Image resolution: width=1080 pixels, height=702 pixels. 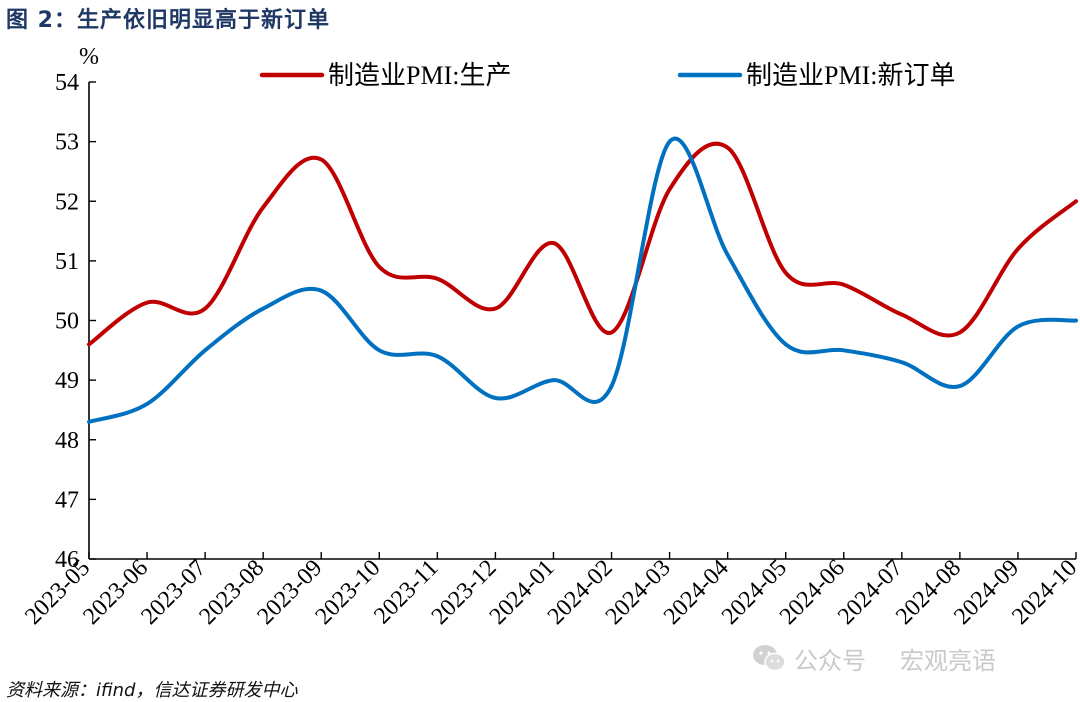 I want to click on x-tick-label: 2023-07, so click(x=173, y=592).